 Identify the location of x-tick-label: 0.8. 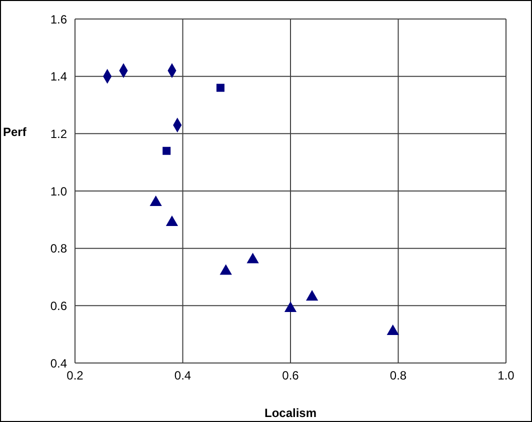
(398, 375).